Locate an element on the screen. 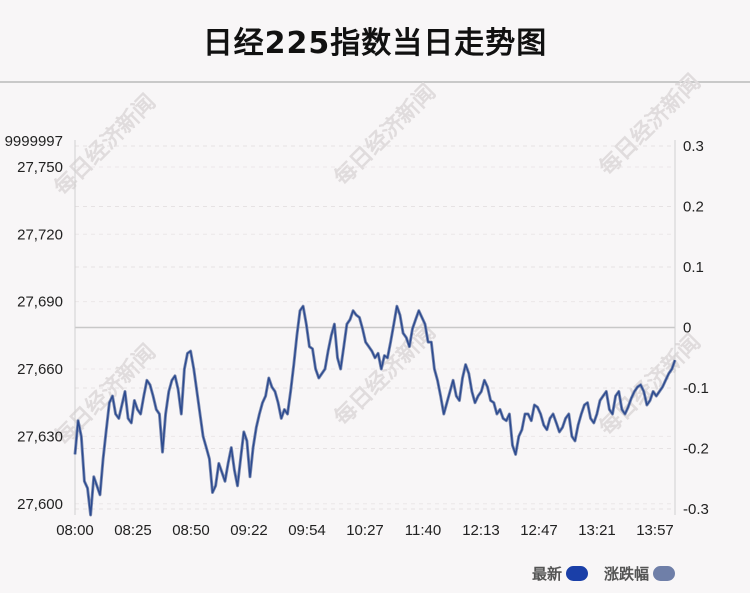 Image resolution: width=750 pixels, height=593 pixels. y-tick-label-left-partial: 9999997 is located at coordinates (34, 141).